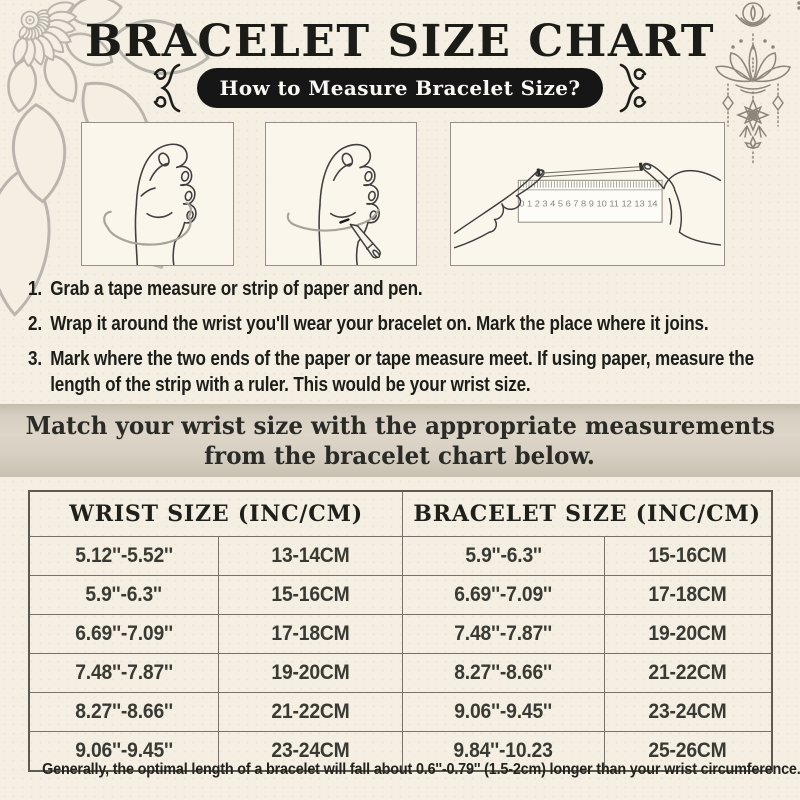 The width and height of the screenshot is (800, 800). Describe the element at coordinates (400, 41) in the screenshot. I see `page-title: BRACELET SIZE CHART` at that location.